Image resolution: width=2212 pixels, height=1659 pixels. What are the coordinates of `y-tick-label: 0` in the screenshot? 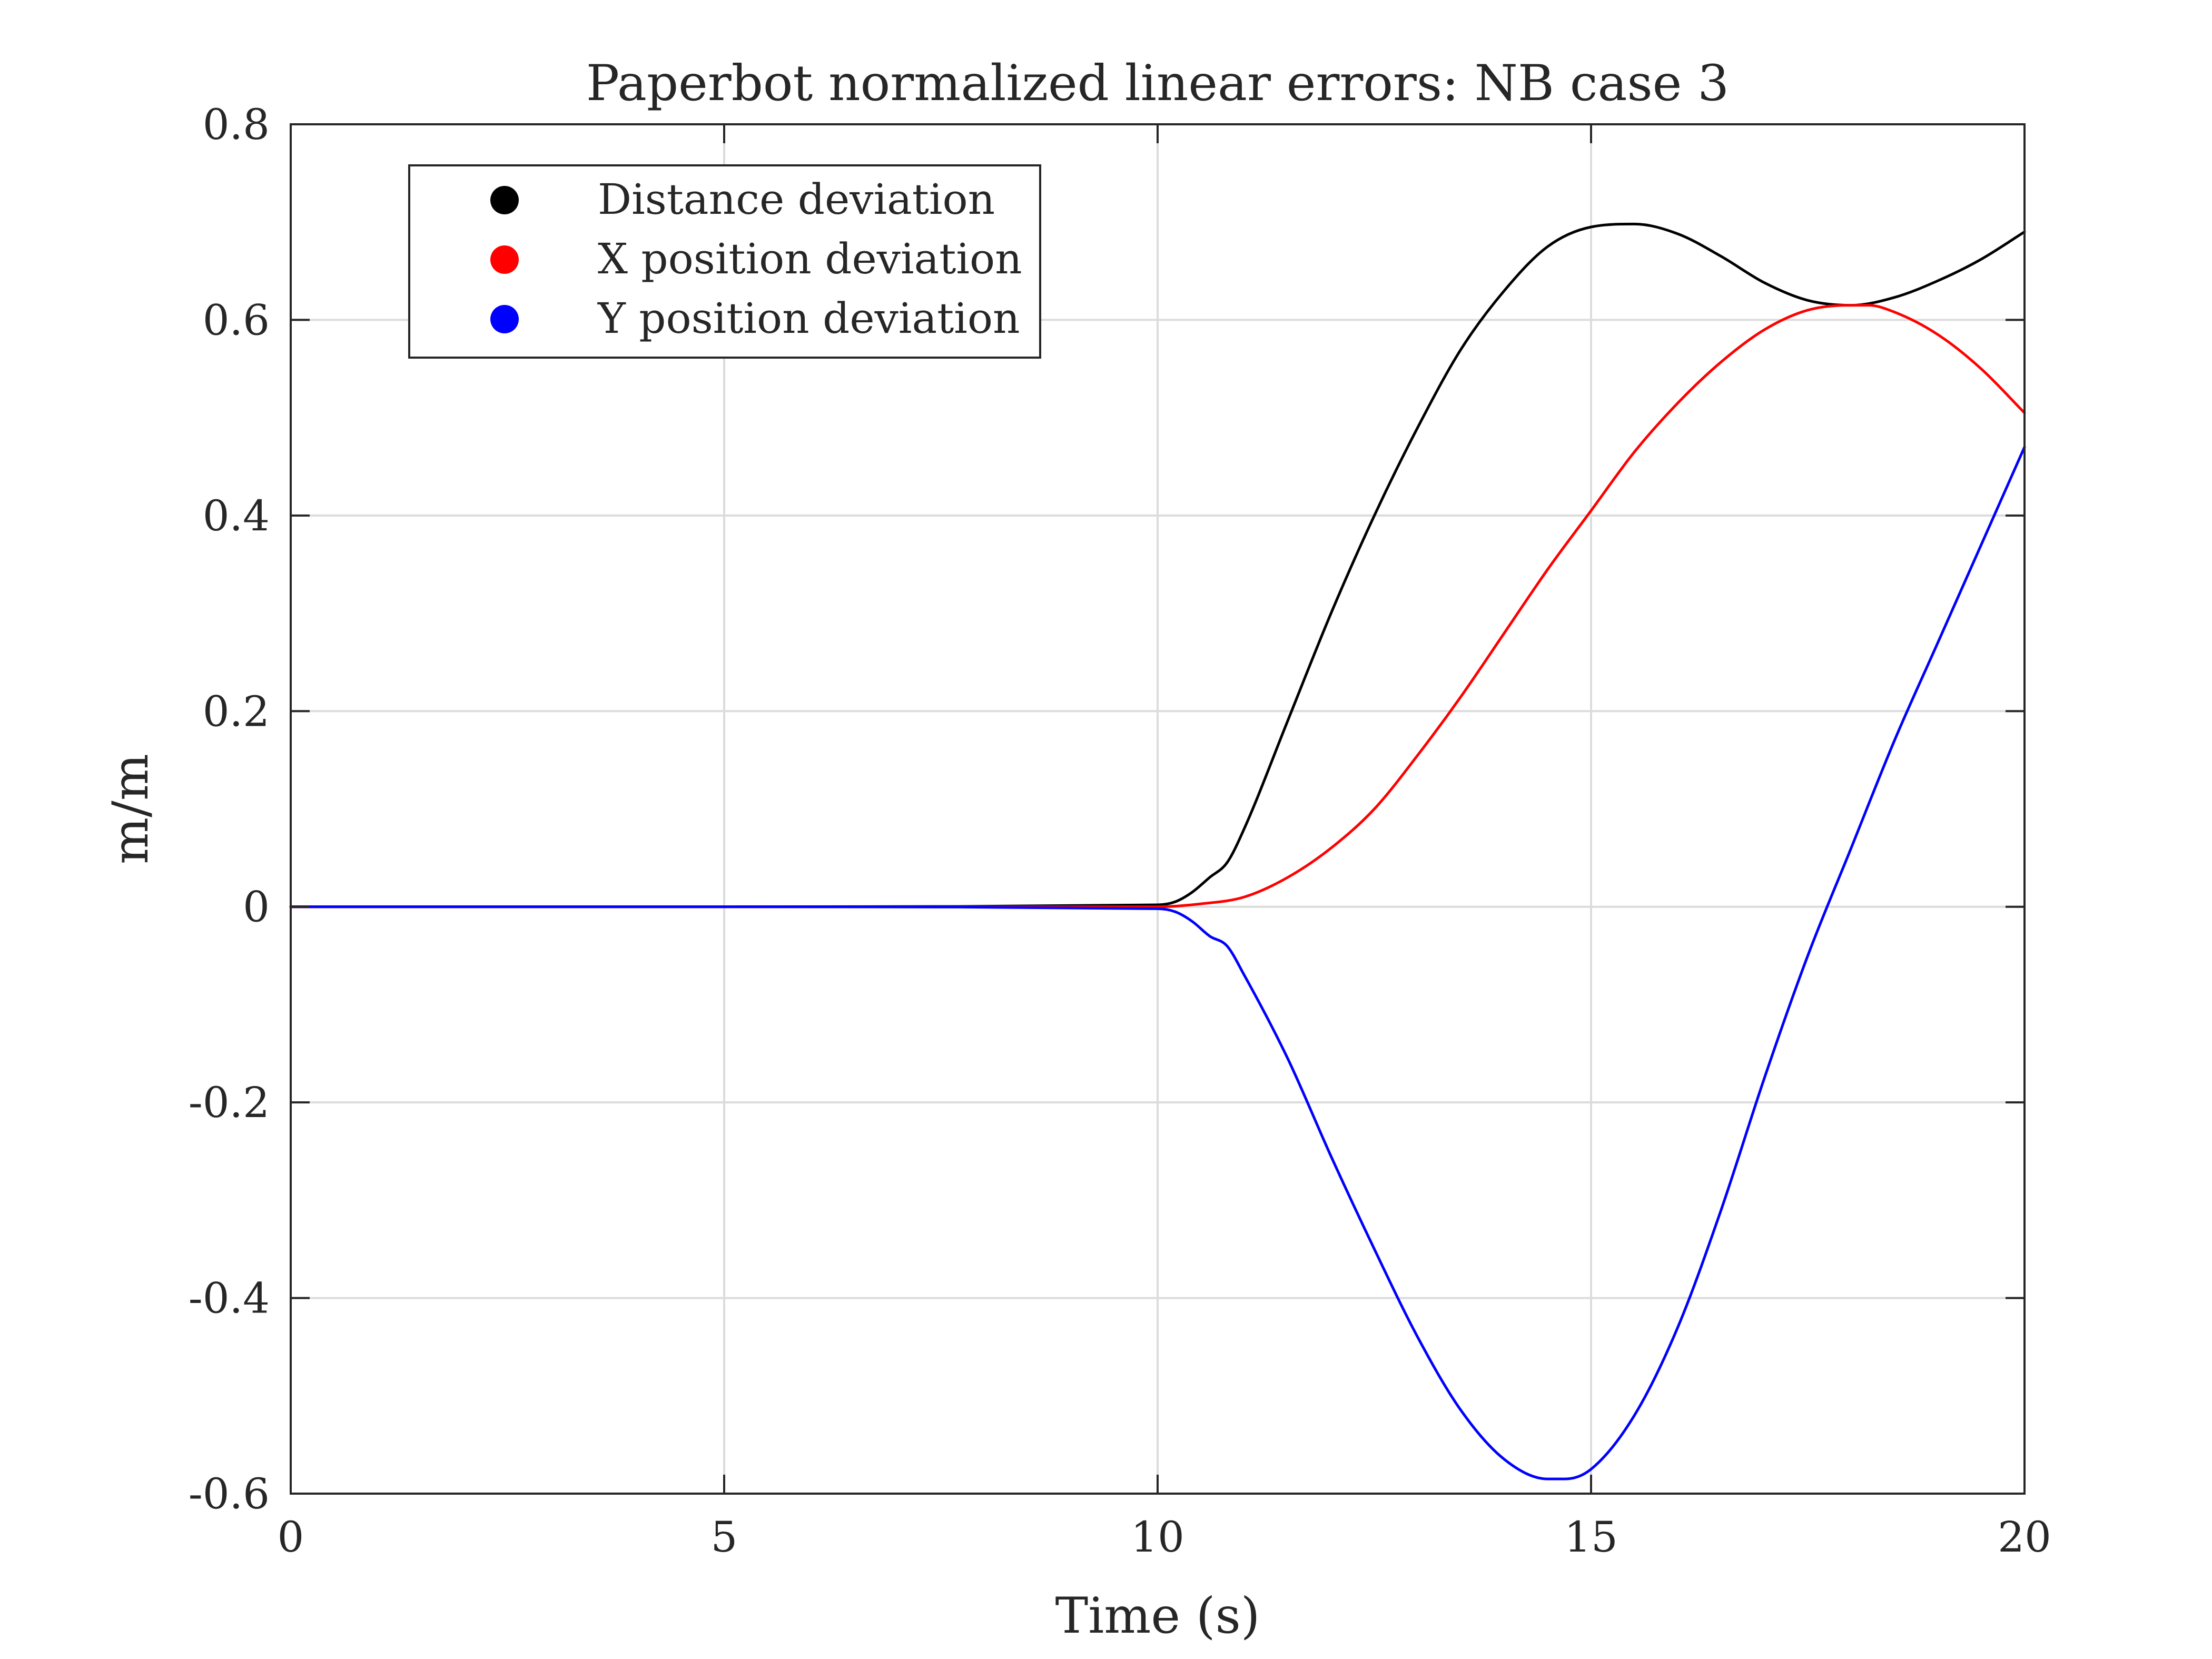 It's located at (256, 907).